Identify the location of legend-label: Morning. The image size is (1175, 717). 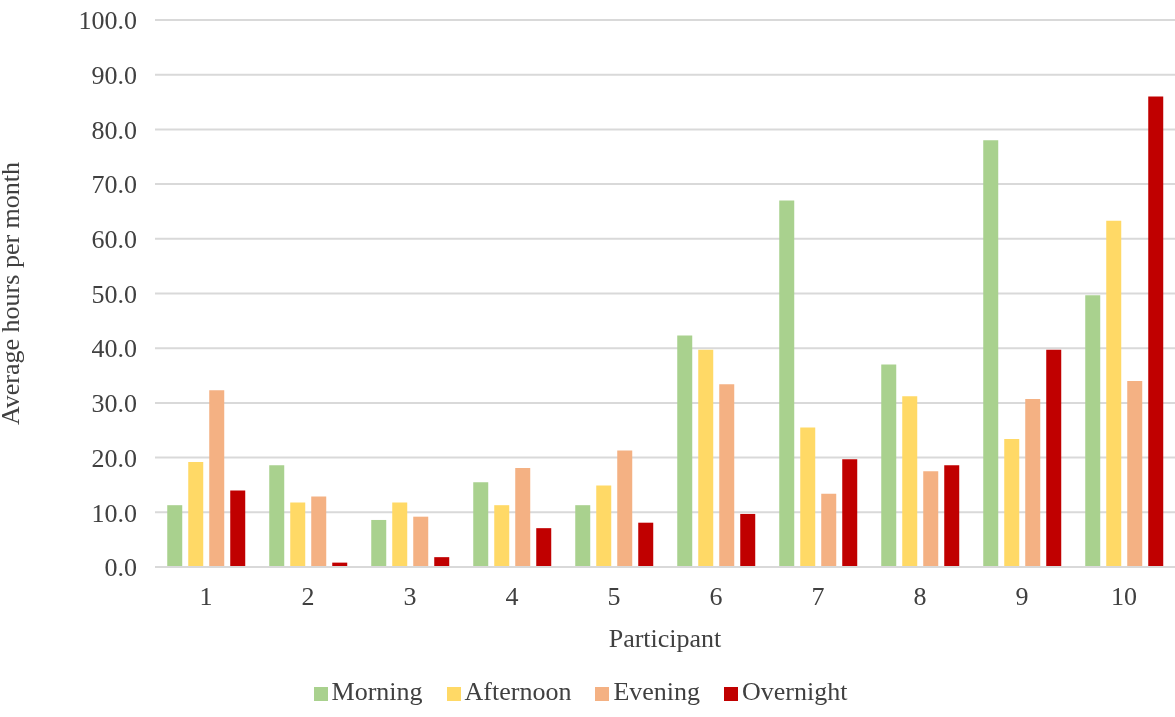
(377, 691).